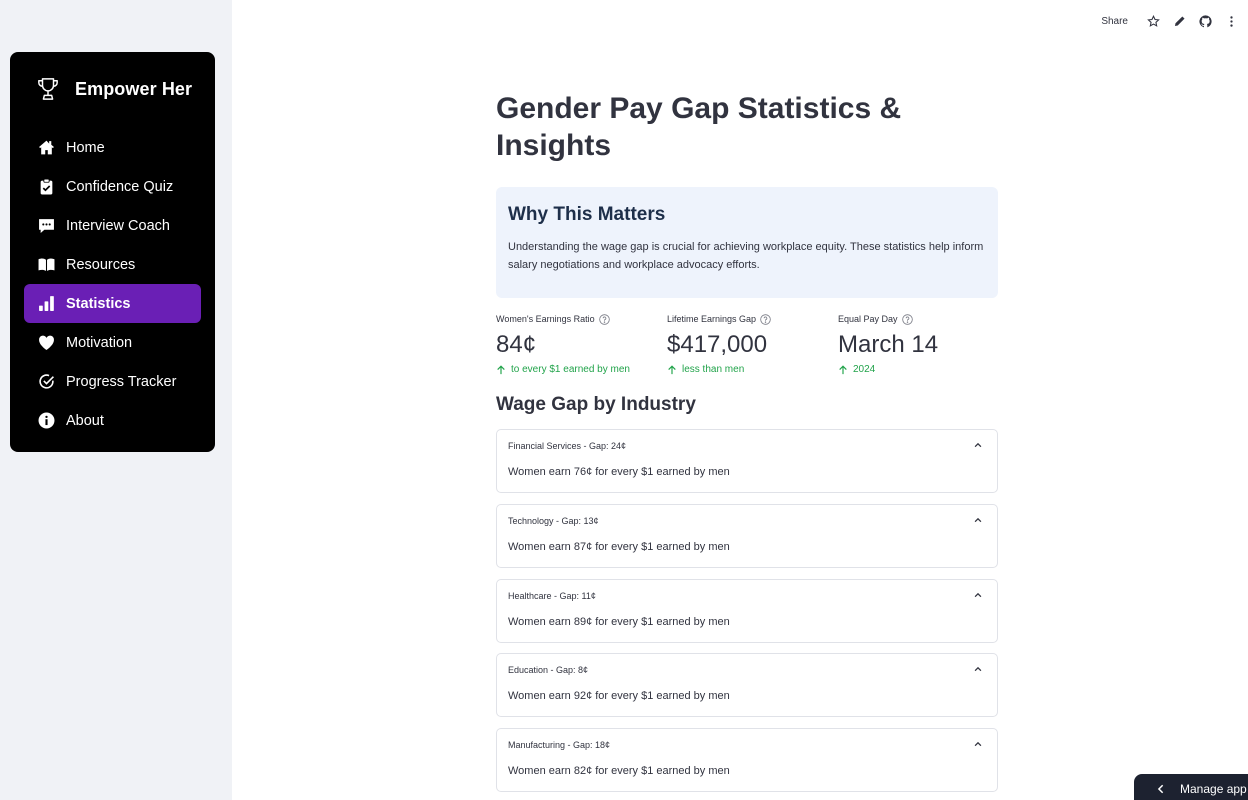  Describe the element at coordinates (1205, 21) in the screenshot. I see `github-icon` at that location.